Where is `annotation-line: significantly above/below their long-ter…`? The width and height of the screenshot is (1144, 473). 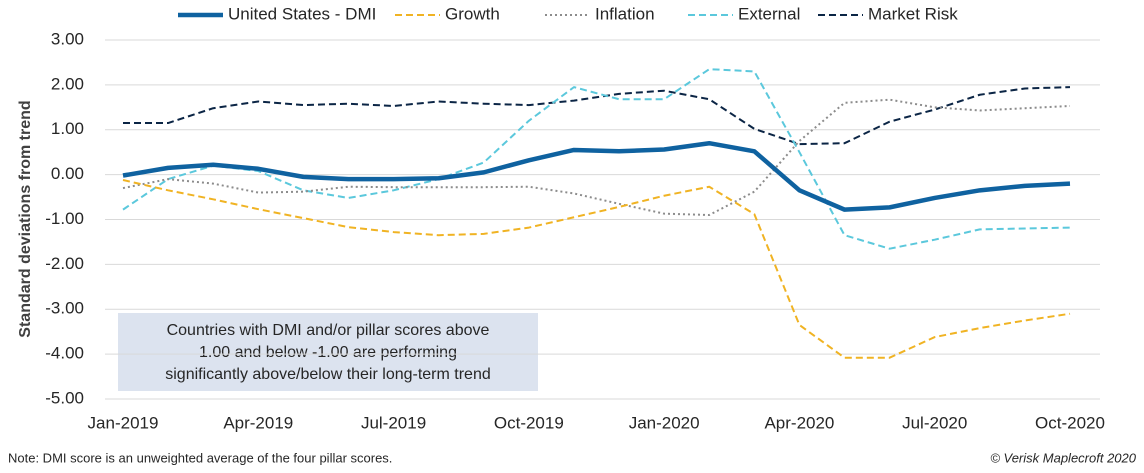
annotation-line: significantly above/below their long-ter… is located at coordinates (328, 374).